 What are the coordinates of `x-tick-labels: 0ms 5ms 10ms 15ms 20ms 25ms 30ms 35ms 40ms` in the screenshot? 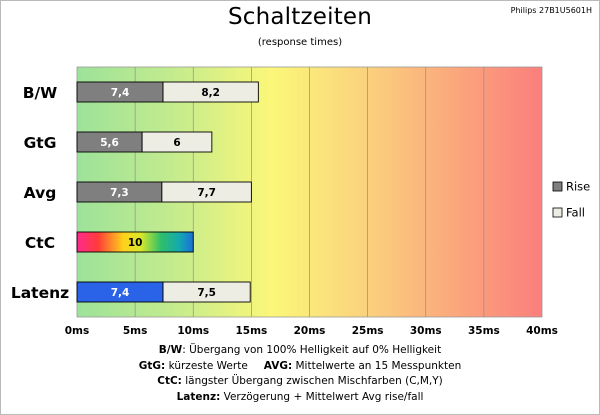 It's located at (311, 331).